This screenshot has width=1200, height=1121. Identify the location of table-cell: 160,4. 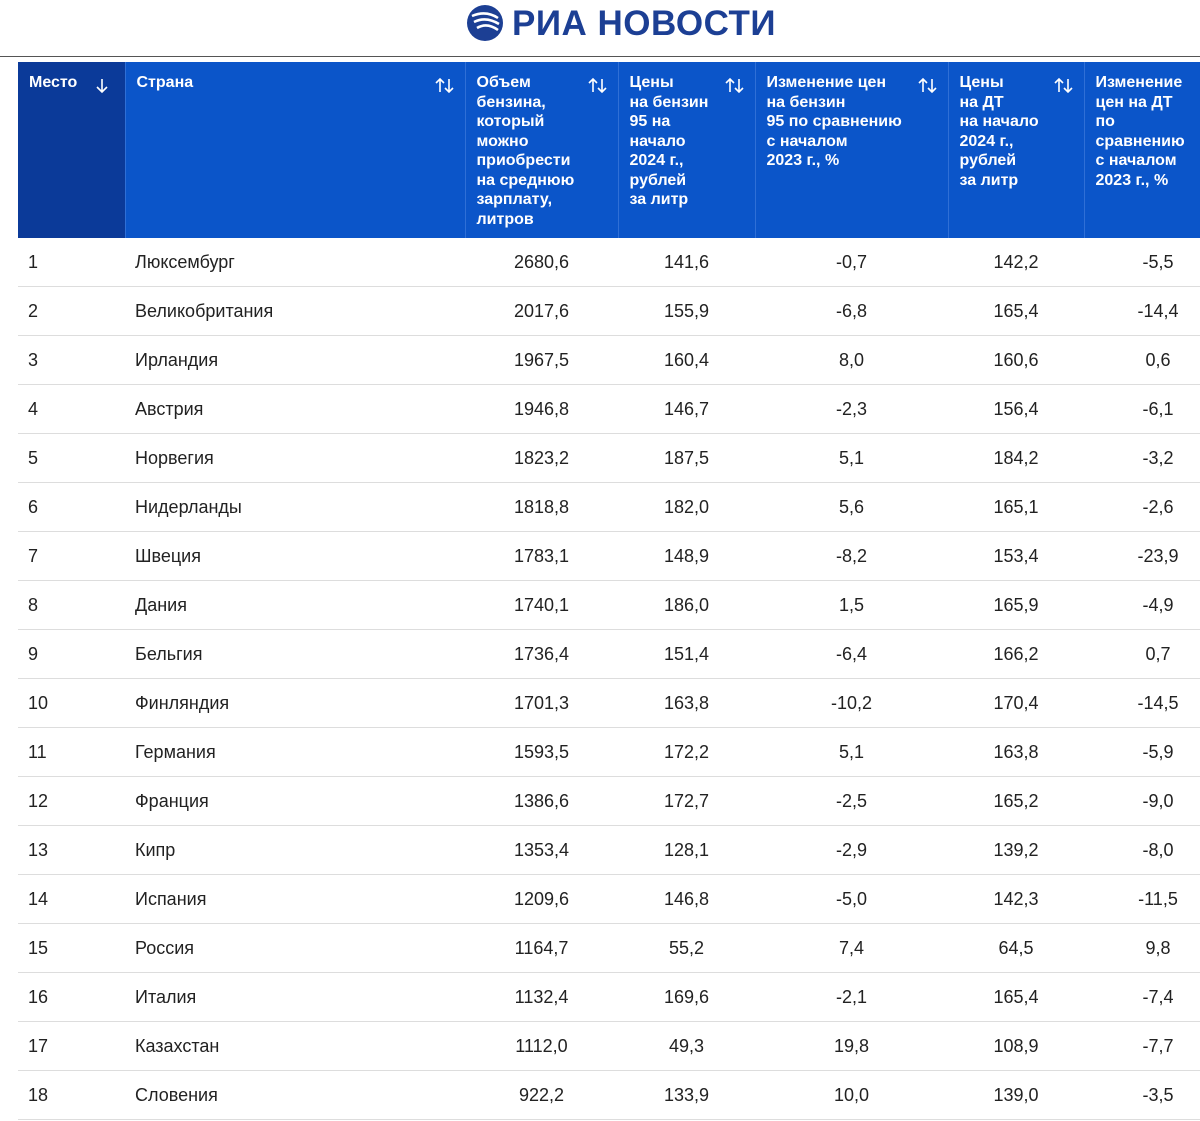
(686, 360).